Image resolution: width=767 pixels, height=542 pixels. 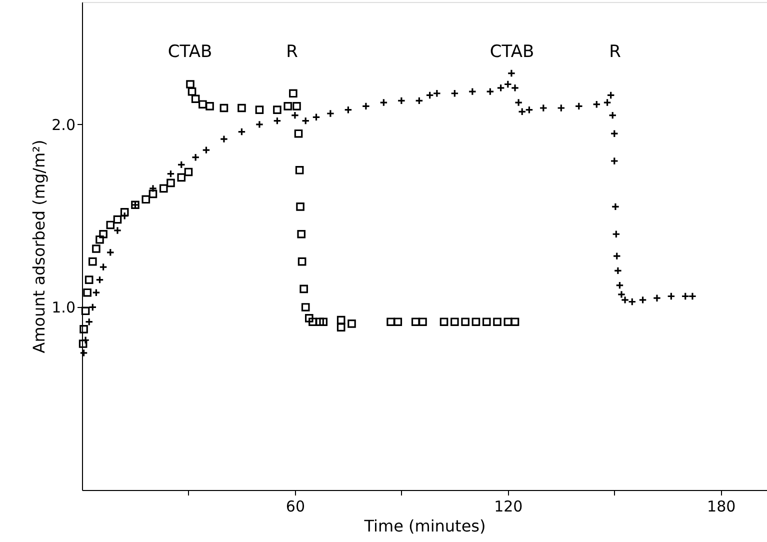 What do you see at coordinates (64, 125) in the screenshot?
I see `y-tick-label: 2.0` at bounding box center [64, 125].